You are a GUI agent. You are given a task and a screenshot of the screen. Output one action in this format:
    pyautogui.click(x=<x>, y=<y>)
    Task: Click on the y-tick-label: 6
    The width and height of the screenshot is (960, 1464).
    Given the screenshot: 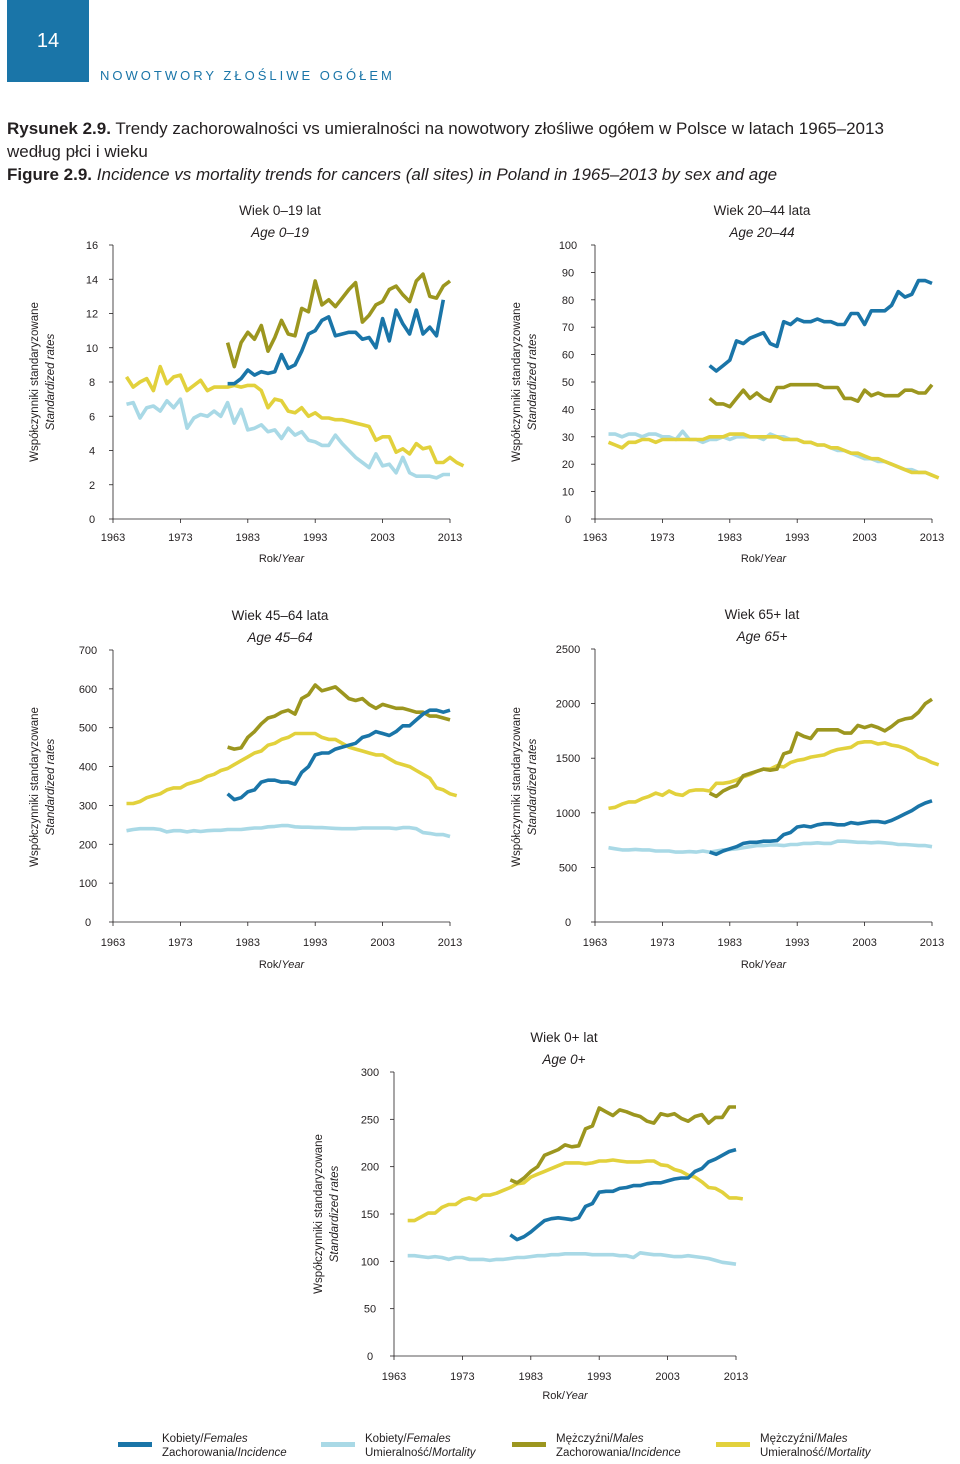 What is the action you would take?
    pyautogui.click(x=92, y=417)
    